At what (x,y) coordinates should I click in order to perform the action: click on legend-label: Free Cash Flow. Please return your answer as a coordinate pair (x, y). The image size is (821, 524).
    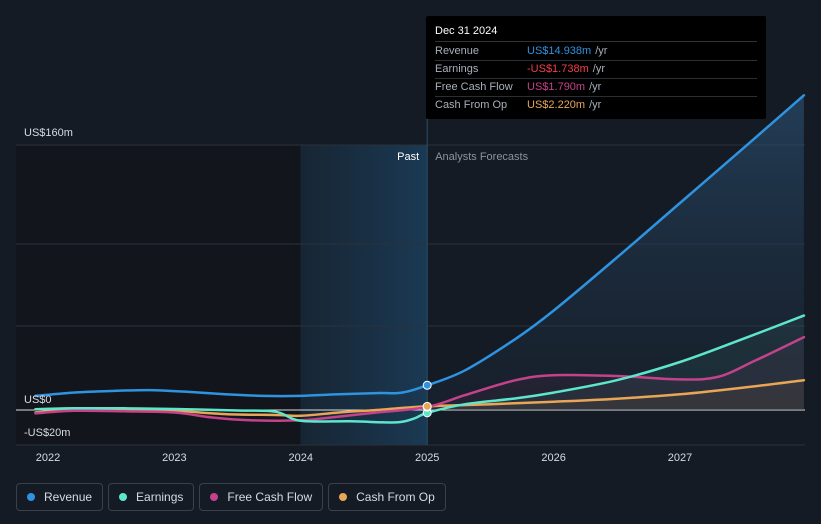
    Looking at the image, I should click on (270, 497).